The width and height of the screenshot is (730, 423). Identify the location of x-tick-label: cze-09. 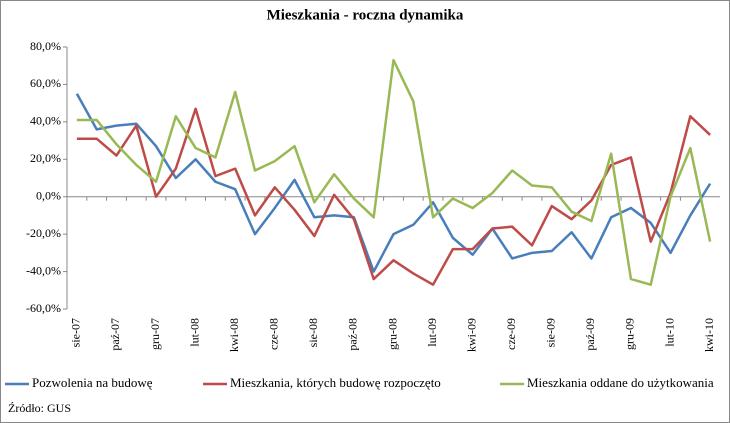
(511, 334).